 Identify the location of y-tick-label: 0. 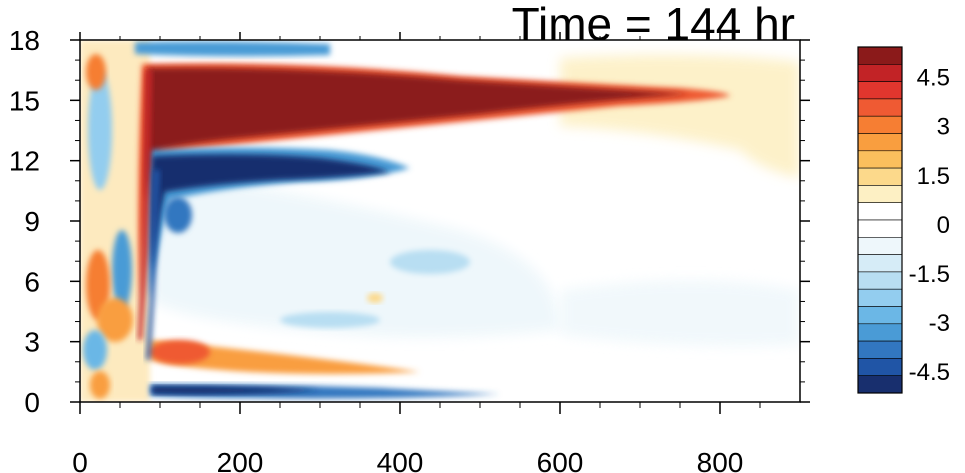
(32, 402).